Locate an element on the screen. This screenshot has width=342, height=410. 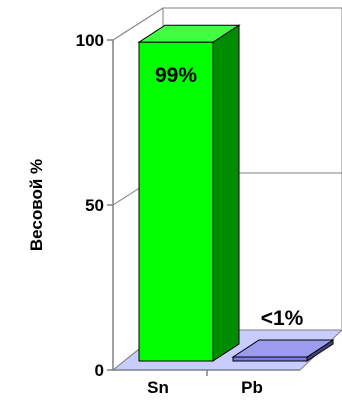
data-label-pb: <1% is located at coordinates (282, 318).